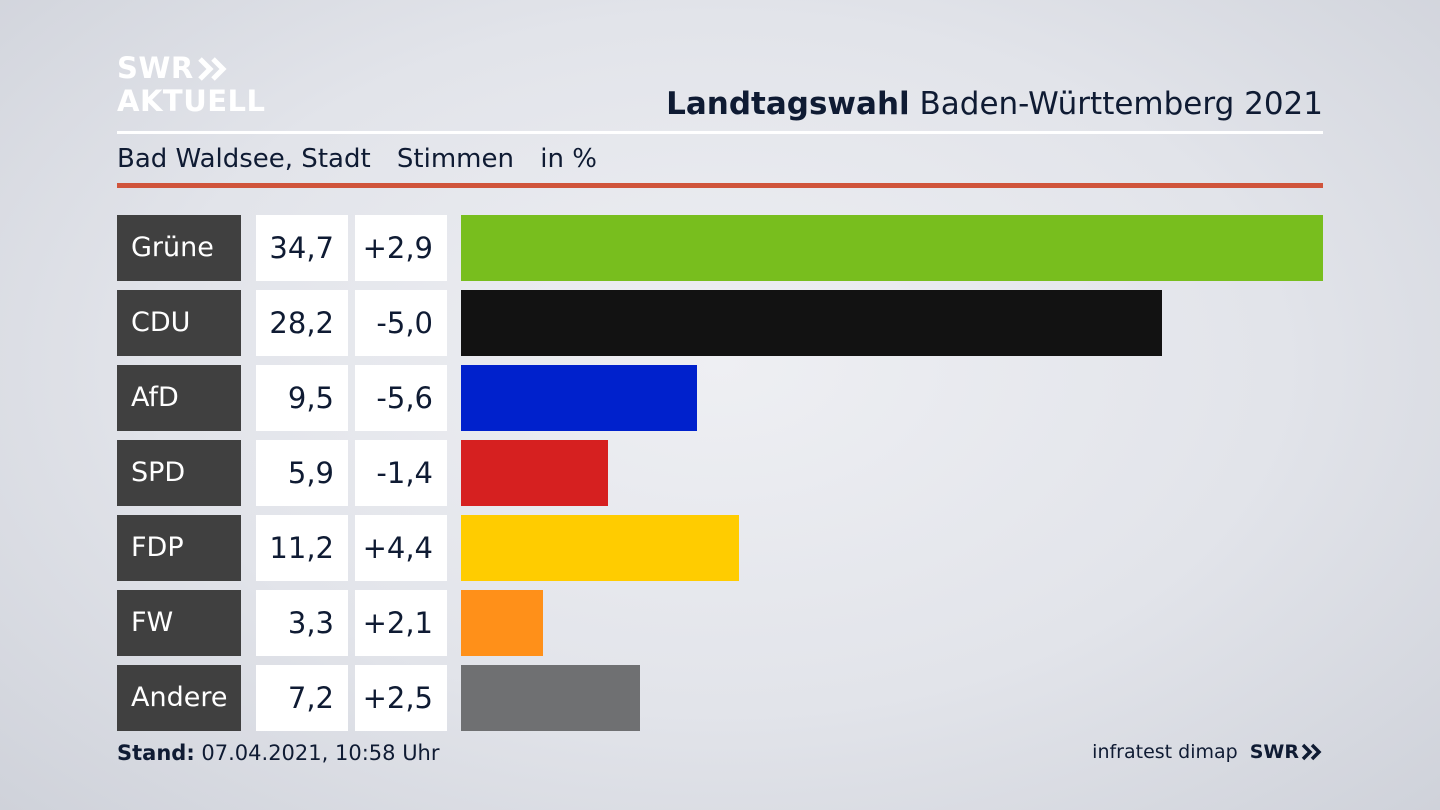 This screenshot has width=1440, height=810. What do you see at coordinates (401, 248) in the screenshot?
I see `change-label: +2,9` at bounding box center [401, 248].